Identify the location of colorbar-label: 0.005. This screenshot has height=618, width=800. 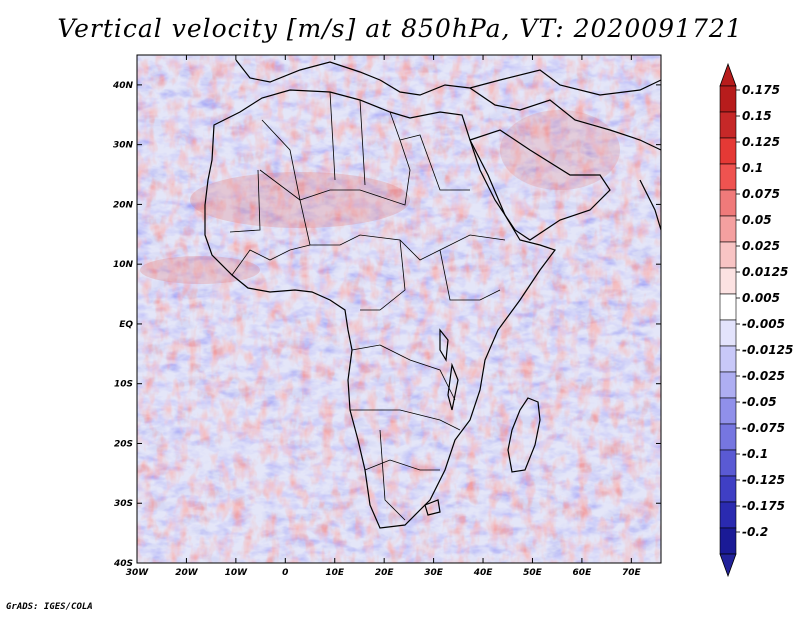
(761, 298).